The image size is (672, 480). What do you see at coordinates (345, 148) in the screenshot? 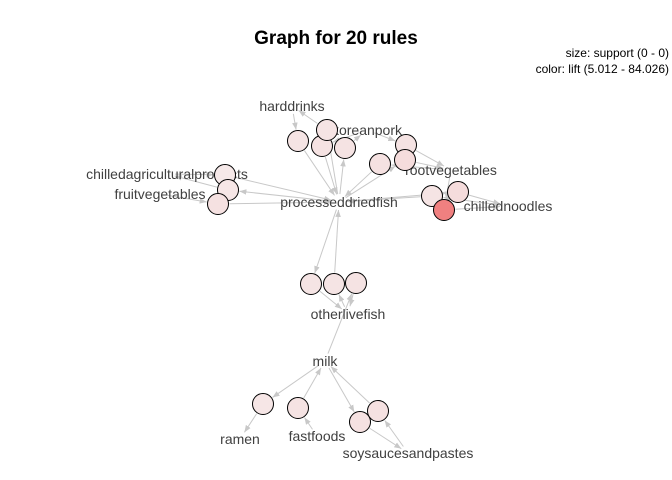
I see `rule-node-r4` at bounding box center [345, 148].